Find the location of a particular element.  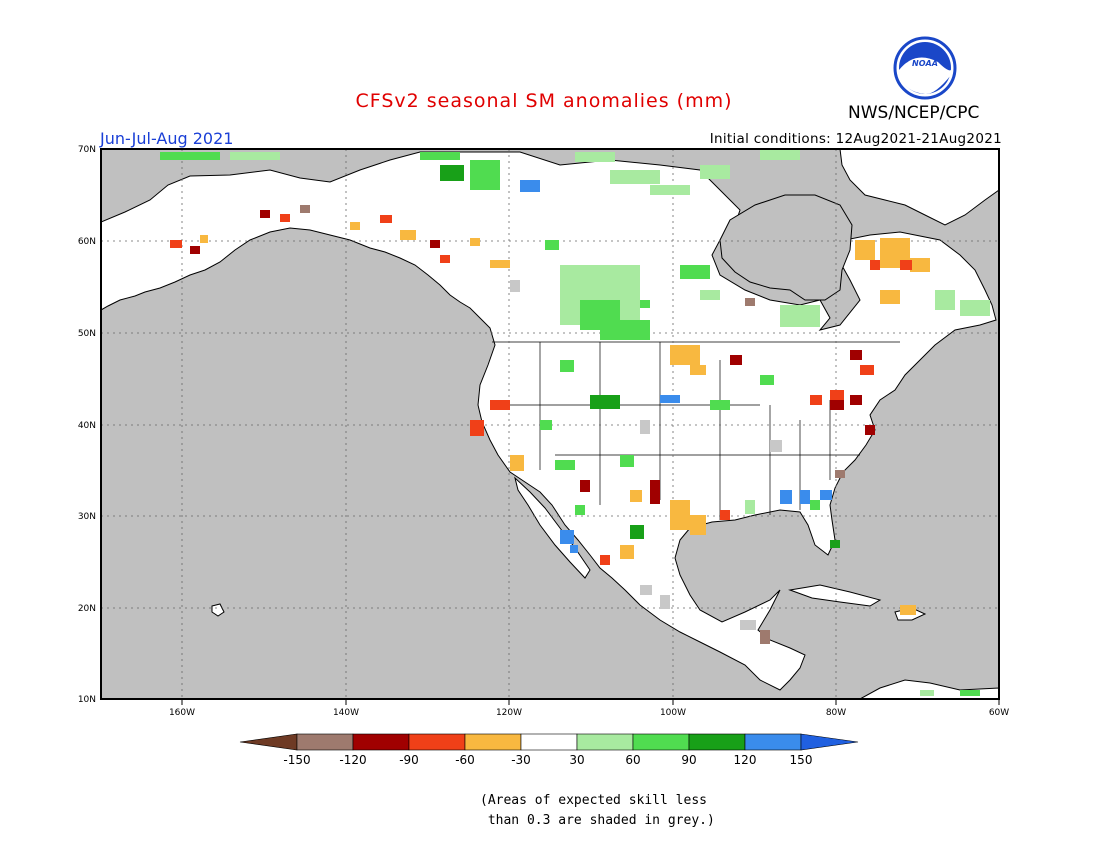

legend-arrow-right is located at coordinates (829, 742).